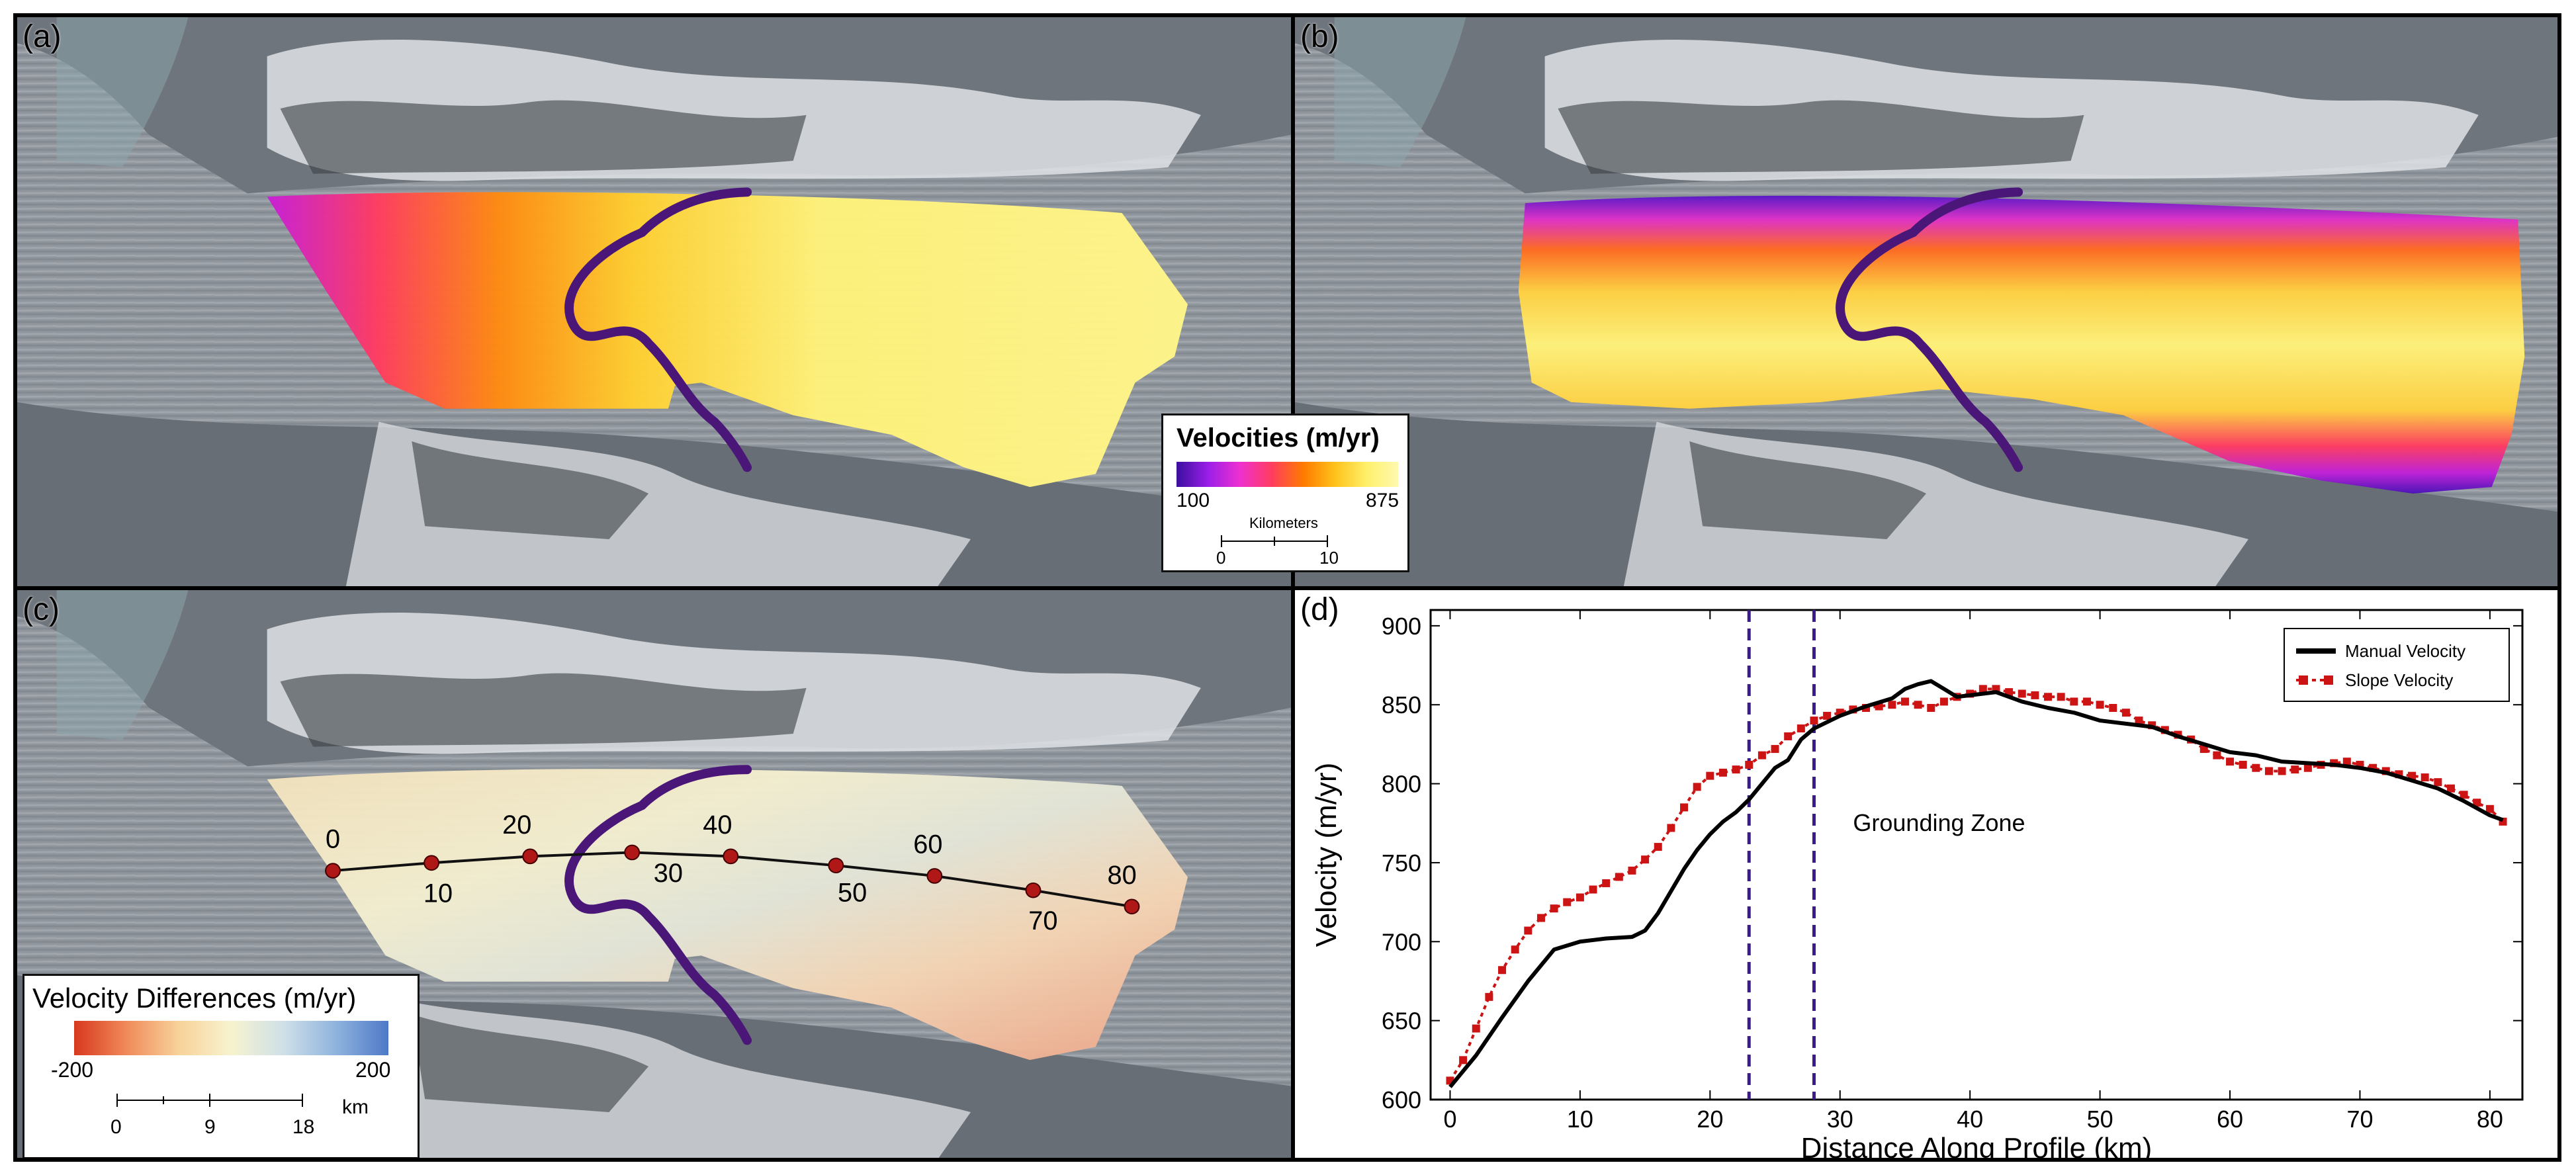  What do you see at coordinates (1329, 558) in the screenshot?
I see `scale-tick-10: 10` at bounding box center [1329, 558].